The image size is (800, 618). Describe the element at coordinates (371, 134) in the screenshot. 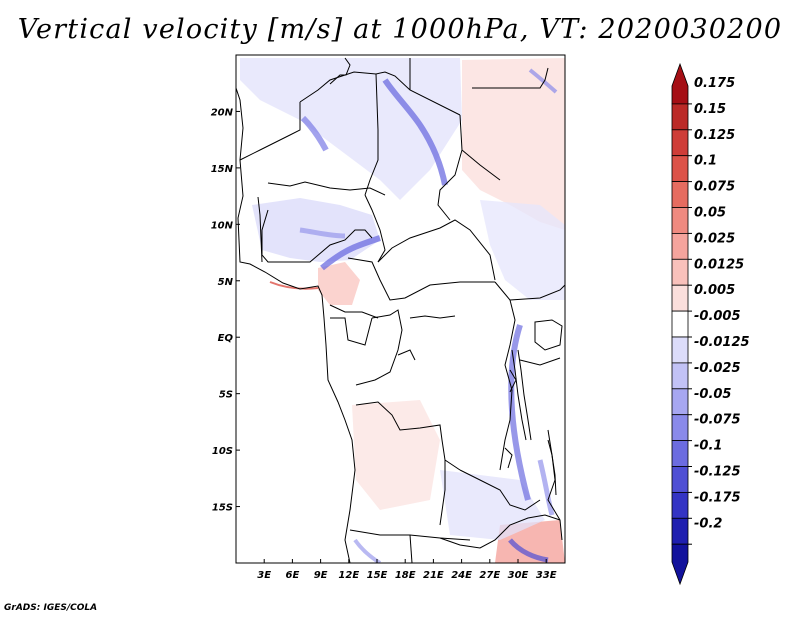

I see `border-libya-sudan` at that location.